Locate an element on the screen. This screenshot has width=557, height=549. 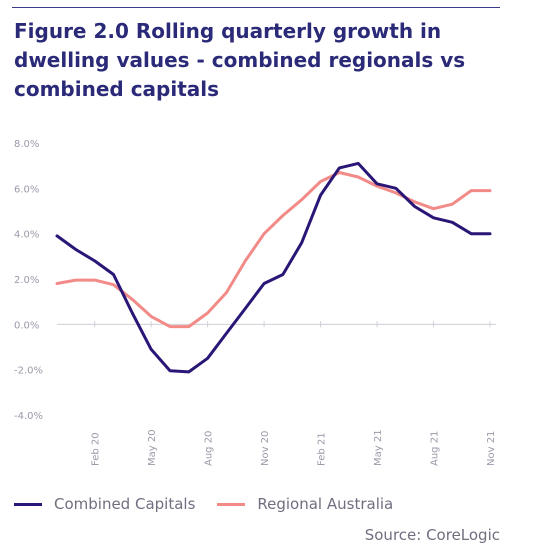
legend: Combined Capitals Regional Australia is located at coordinates (214, 504).